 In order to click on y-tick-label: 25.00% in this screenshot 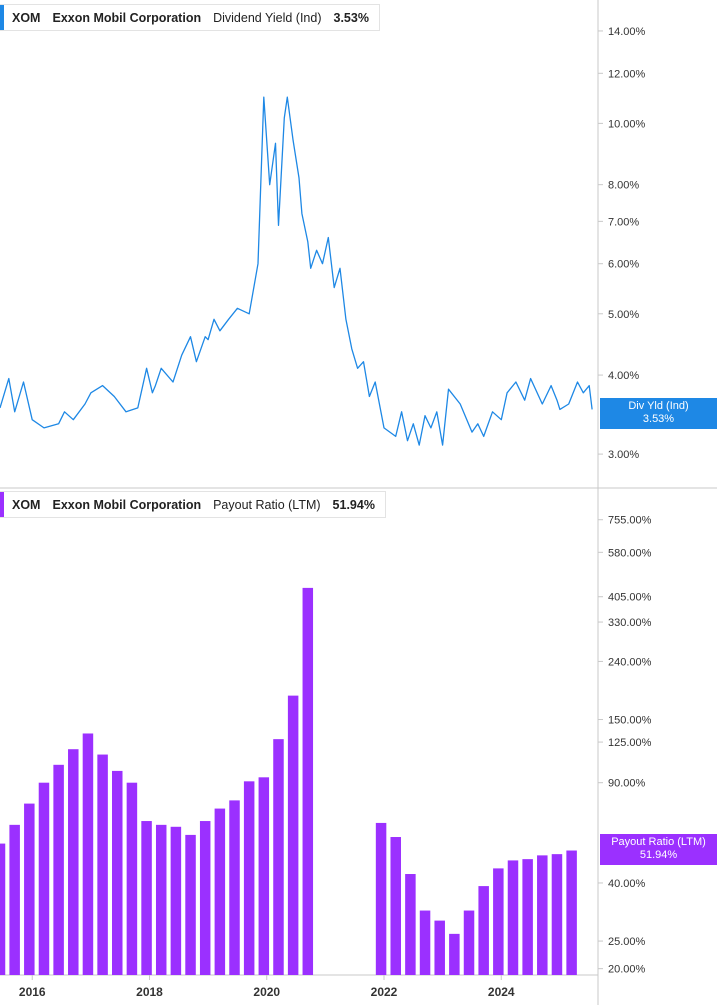, I will do `click(627, 942)`.